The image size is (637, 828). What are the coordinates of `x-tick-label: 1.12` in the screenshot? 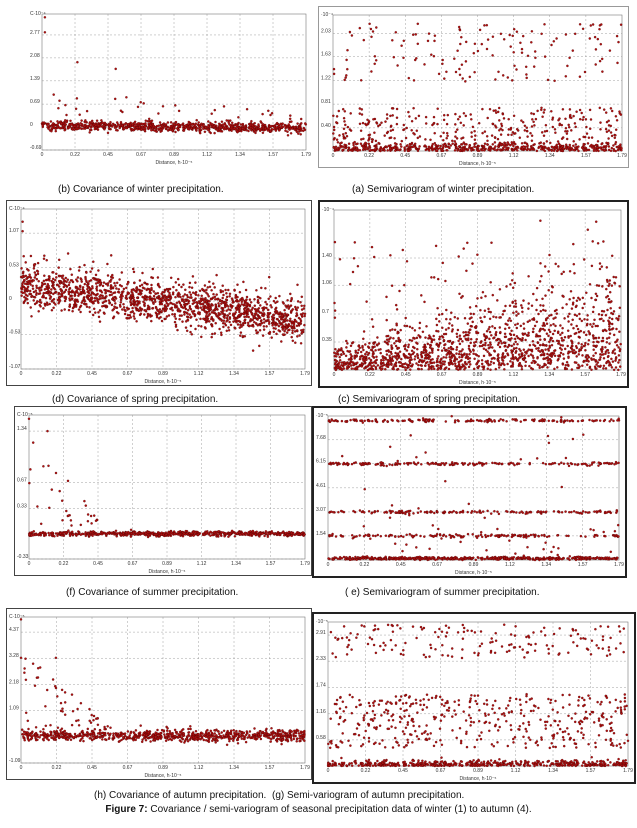 It's located at (199, 374).